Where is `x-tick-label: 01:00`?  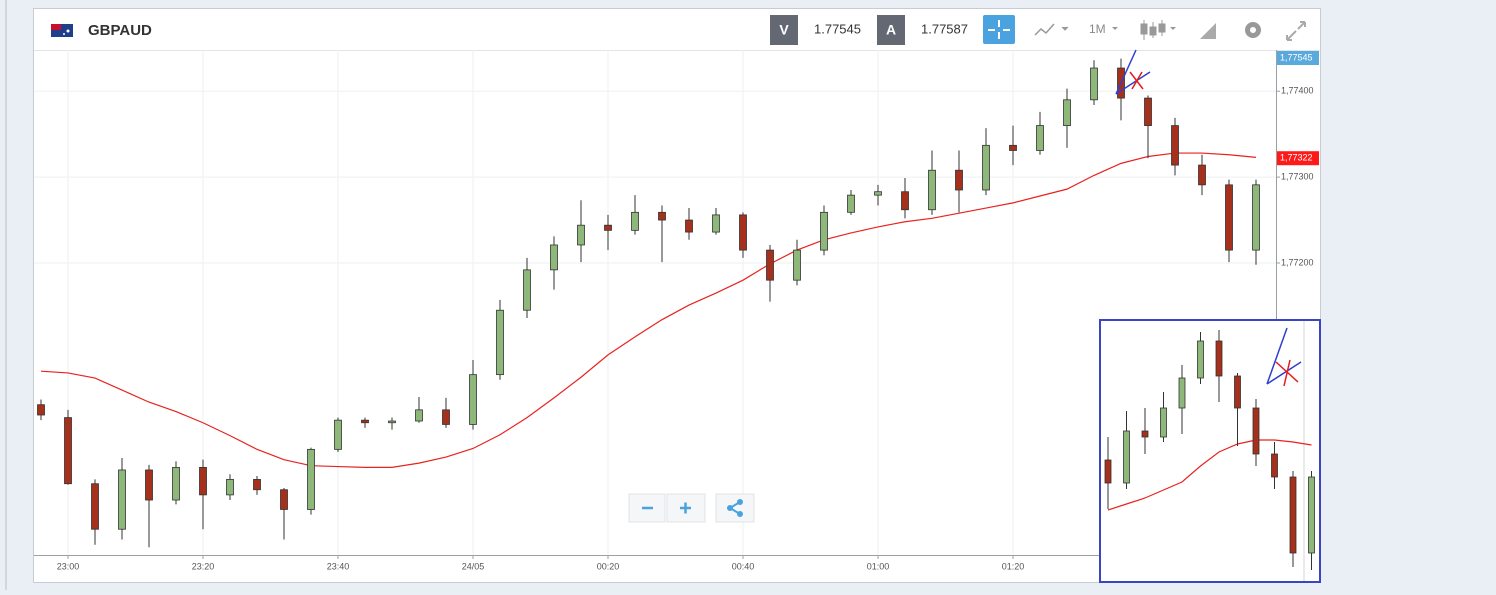
x-tick-label: 01:00 is located at coordinates (878, 566).